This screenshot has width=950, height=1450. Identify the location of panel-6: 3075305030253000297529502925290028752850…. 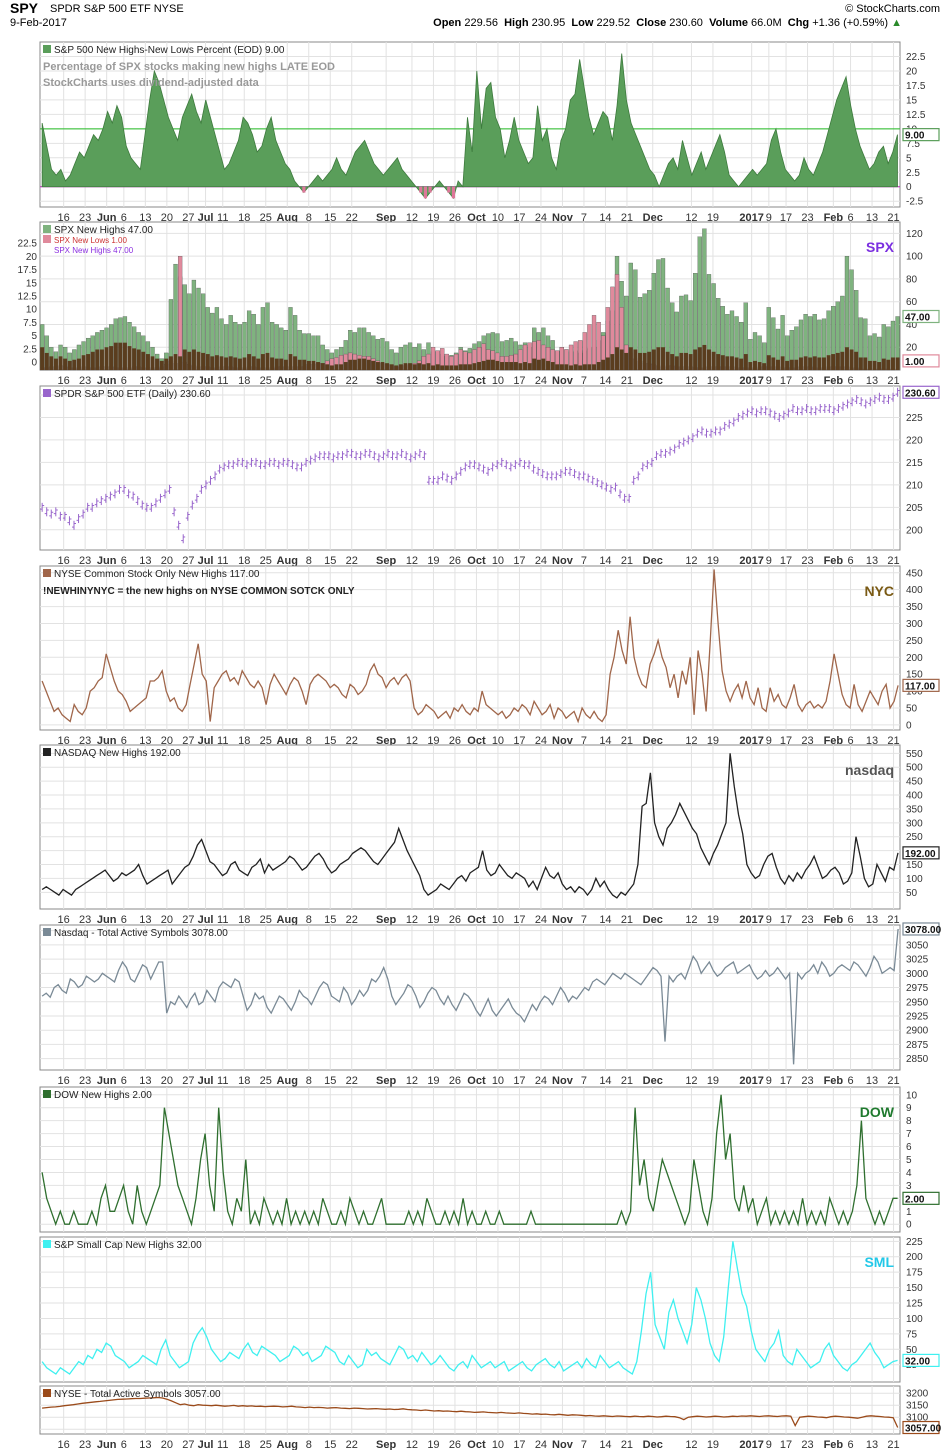
(490, 1004).